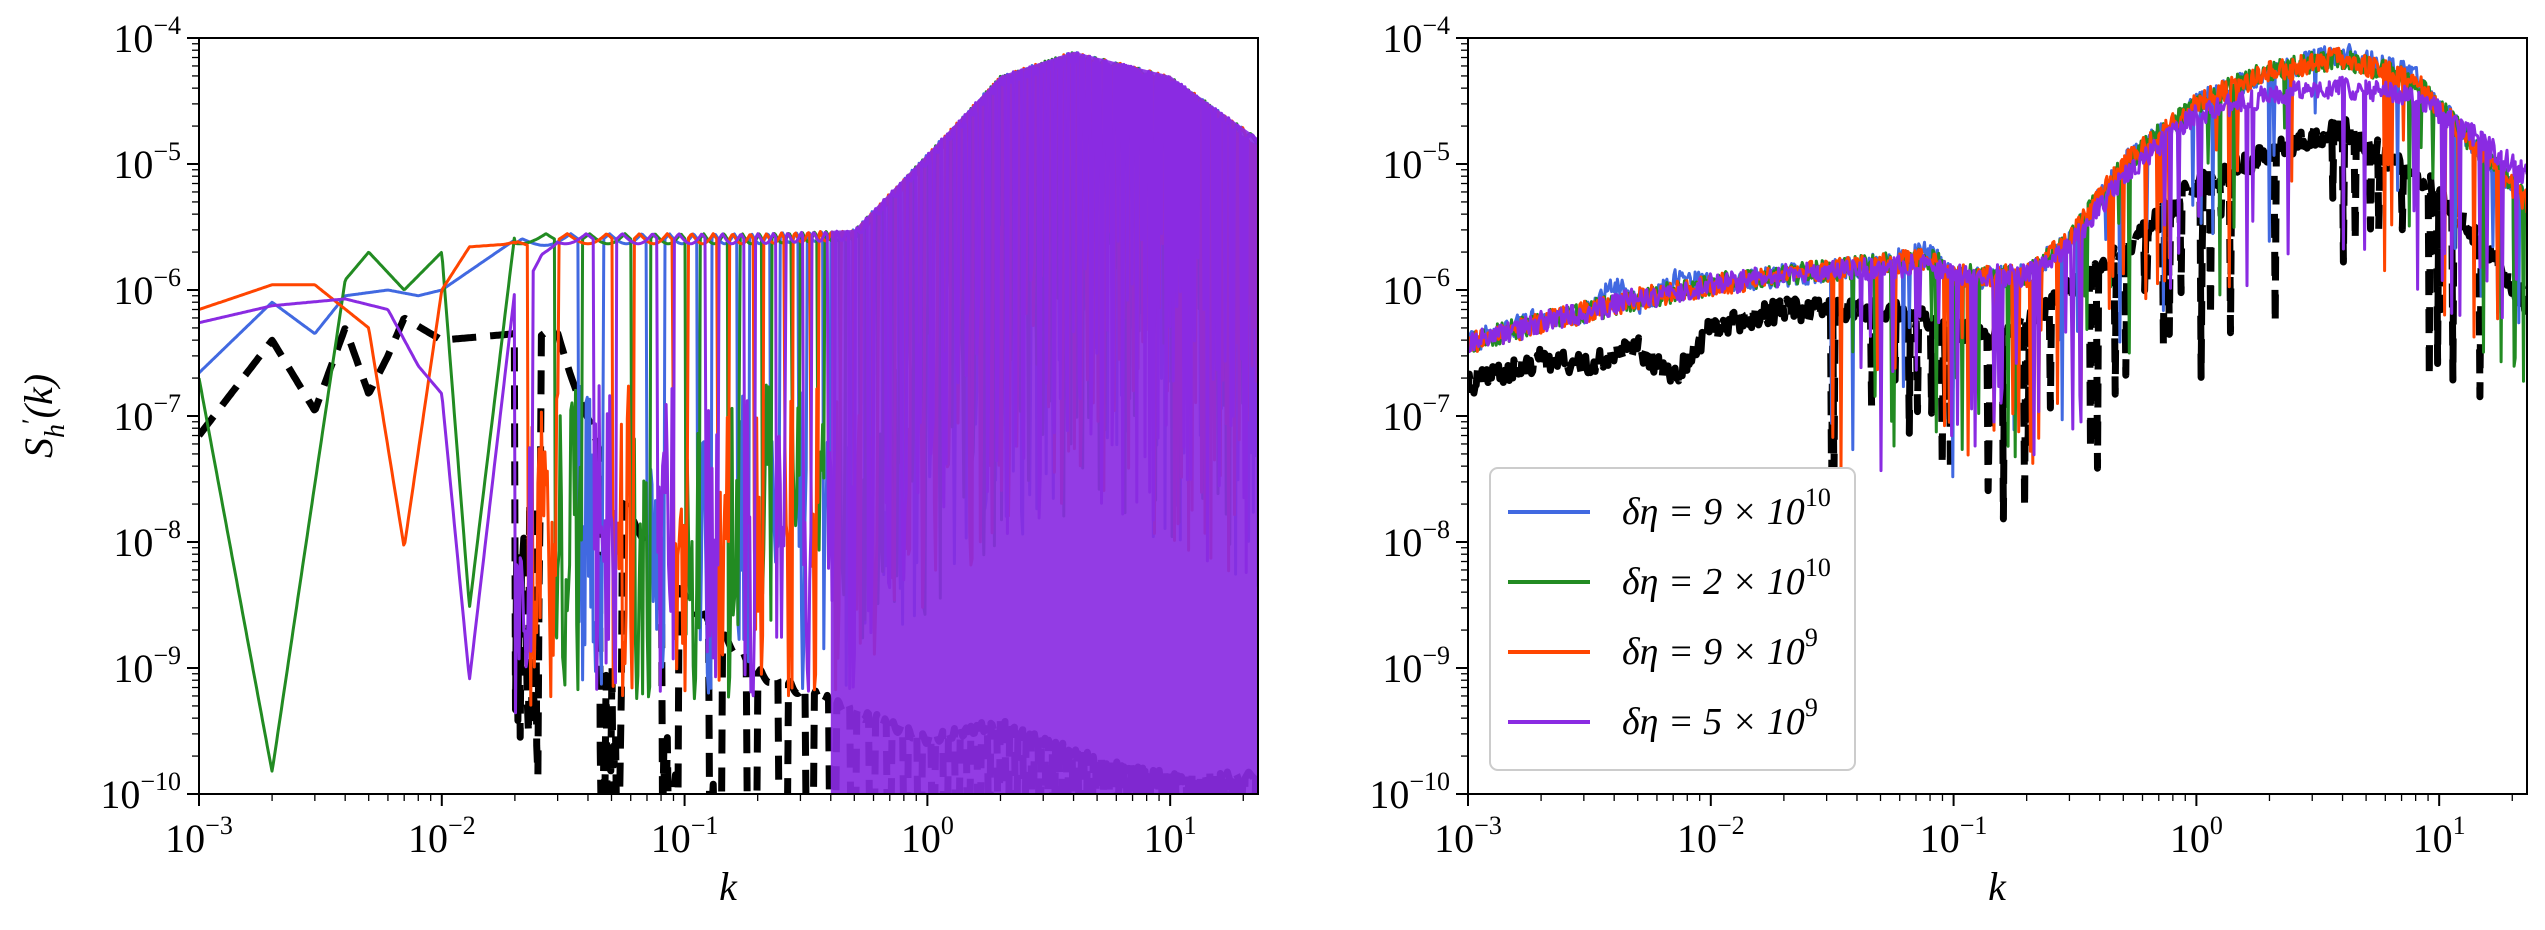 The width and height of the screenshot is (2545, 930). I want to click on legend-label: δη = 5 × 109, so click(1720, 718).